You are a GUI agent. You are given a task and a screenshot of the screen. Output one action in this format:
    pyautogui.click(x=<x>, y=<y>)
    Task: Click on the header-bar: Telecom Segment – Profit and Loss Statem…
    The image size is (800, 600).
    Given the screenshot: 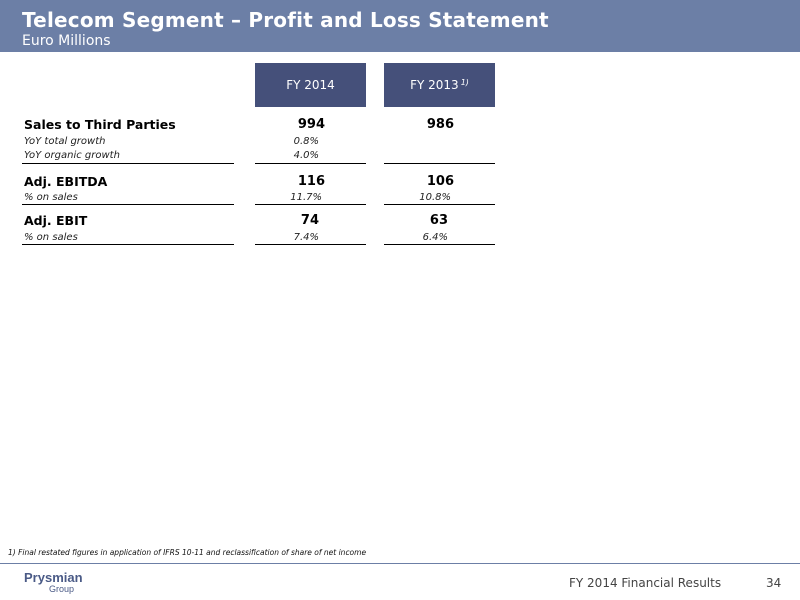 What is the action you would take?
    pyautogui.click(x=400, y=26)
    